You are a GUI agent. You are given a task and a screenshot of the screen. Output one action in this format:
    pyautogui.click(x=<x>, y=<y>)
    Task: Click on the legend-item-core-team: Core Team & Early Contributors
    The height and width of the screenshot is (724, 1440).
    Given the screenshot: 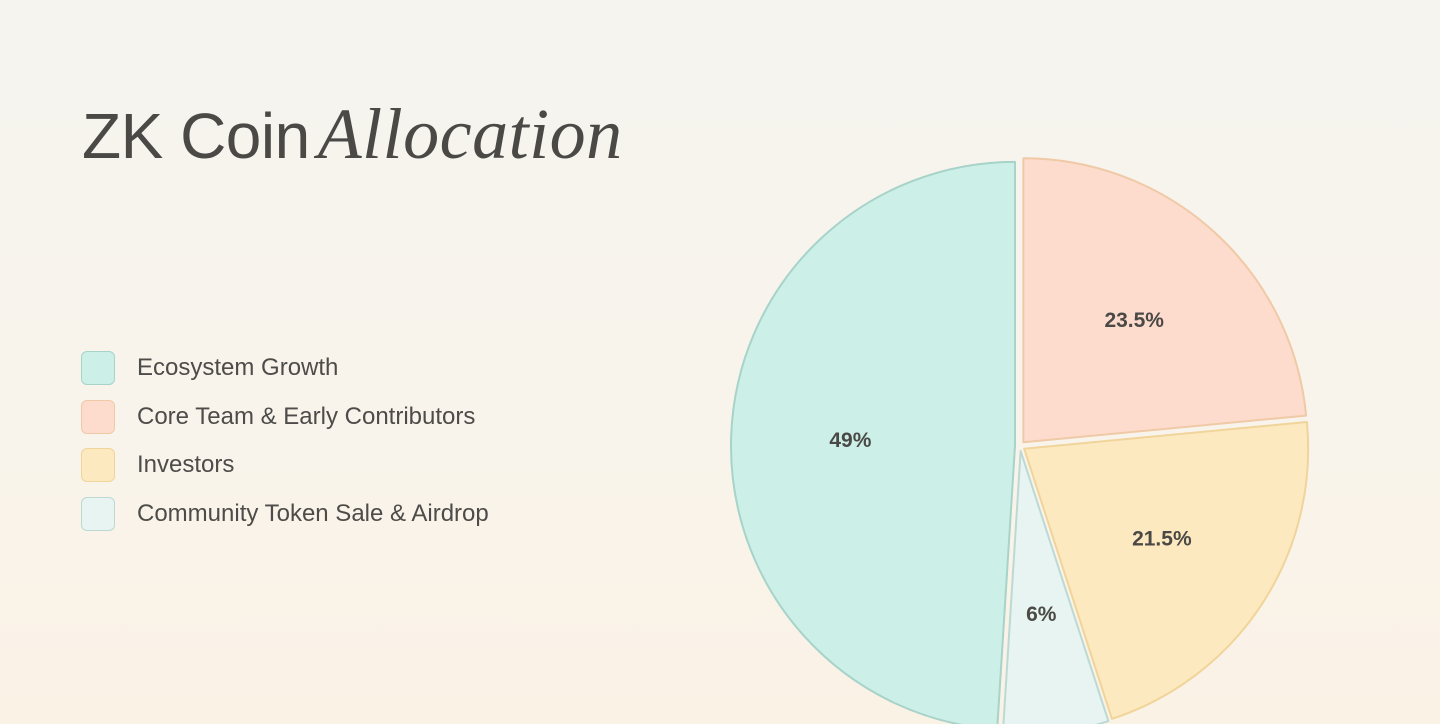 What is the action you would take?
    pyautogui.click(x=285, y=417)
    